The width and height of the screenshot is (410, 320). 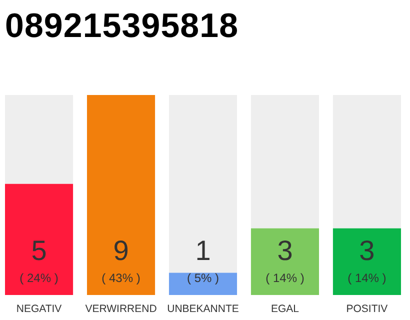 I want to click on x-tick-label: UNBEKANNTE, so click(x=203, y=309).